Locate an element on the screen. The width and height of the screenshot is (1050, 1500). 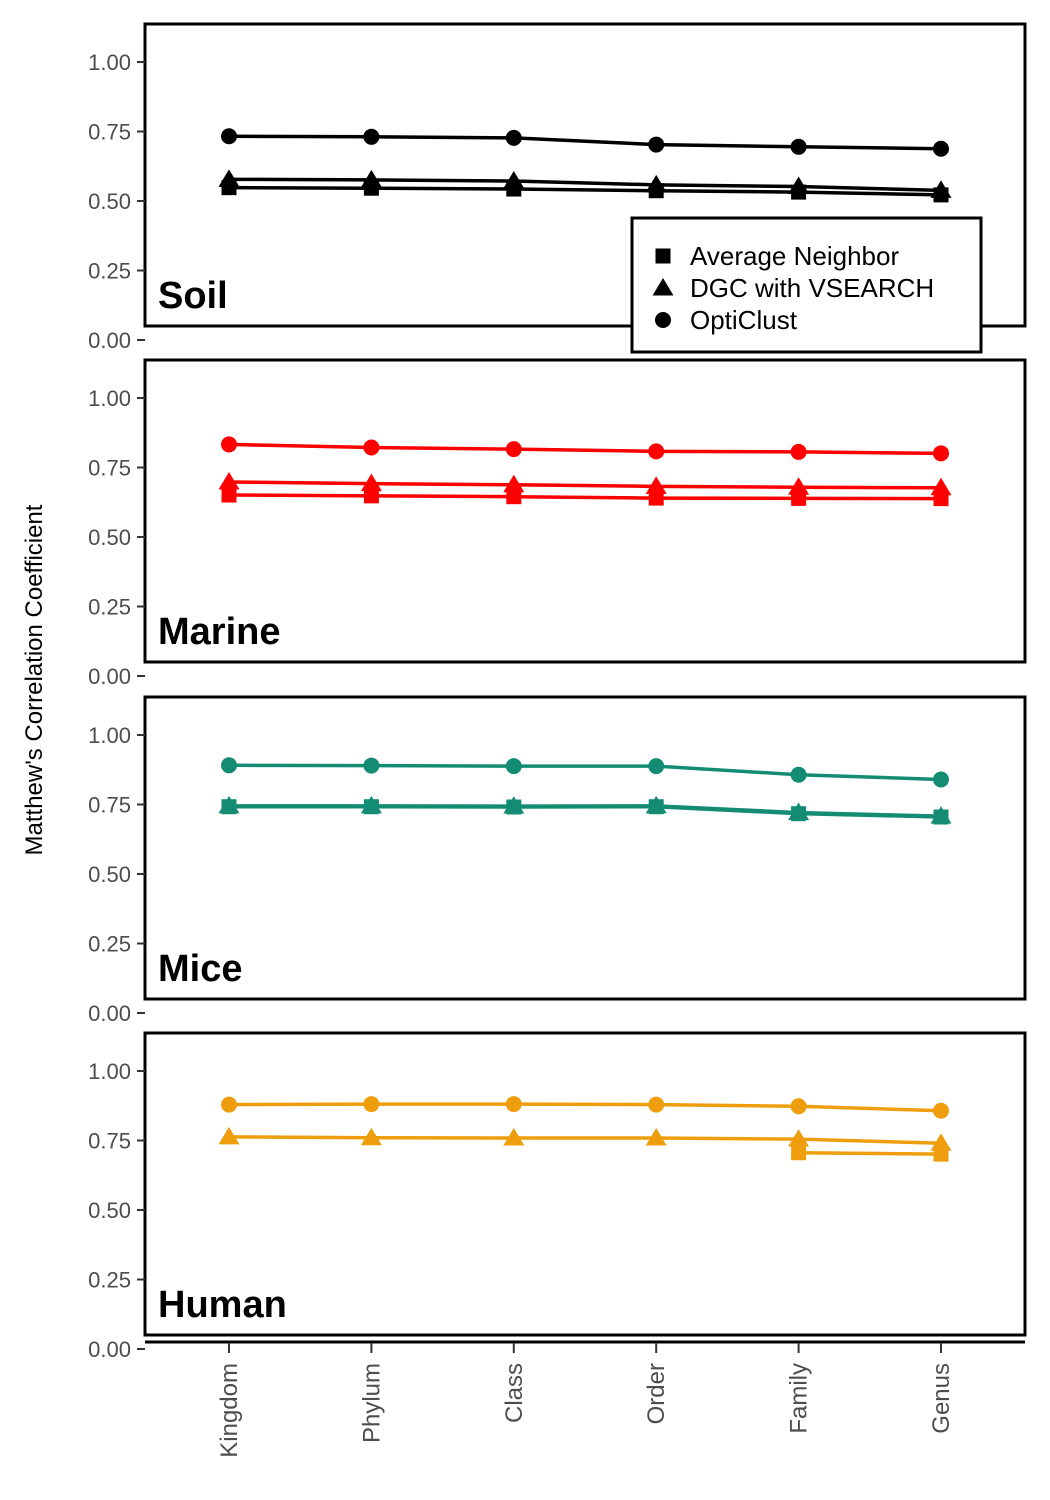
x-tick-label: Kingdom is located at coordinates (229, 1410).